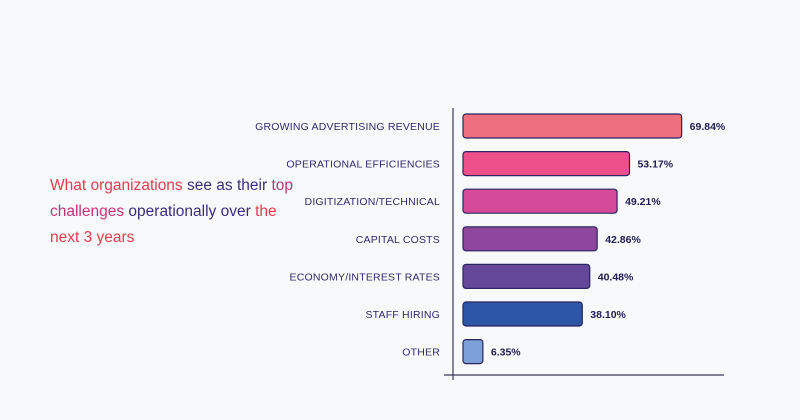  I want to click on value-label: 53.17%, so click(655, 165).